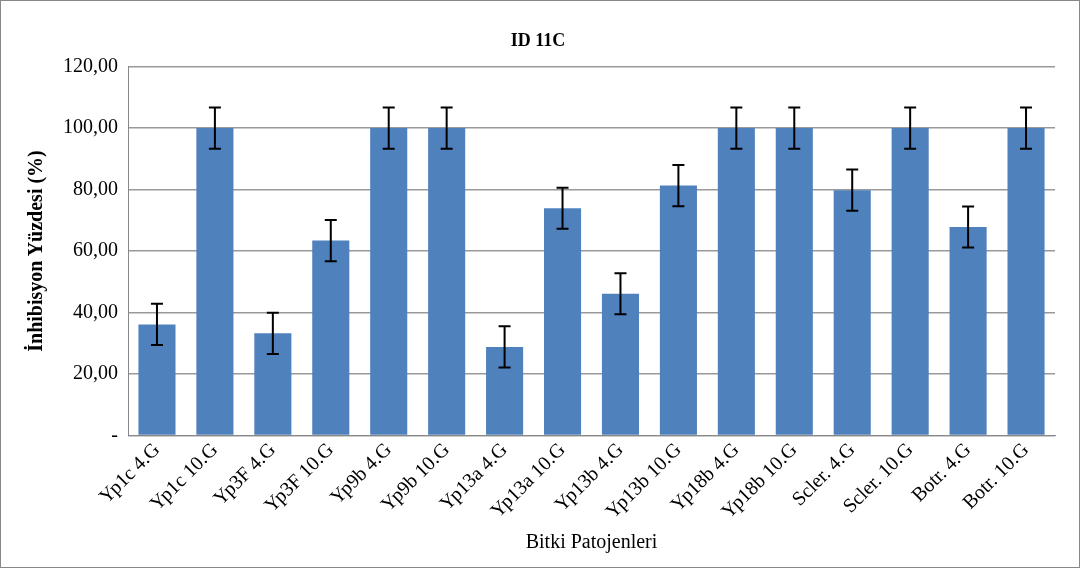  What do you see at coordinates (95, 372) in the screenshot?
I see `y-tick-label: 20,00` at bounding box center [95, 372].